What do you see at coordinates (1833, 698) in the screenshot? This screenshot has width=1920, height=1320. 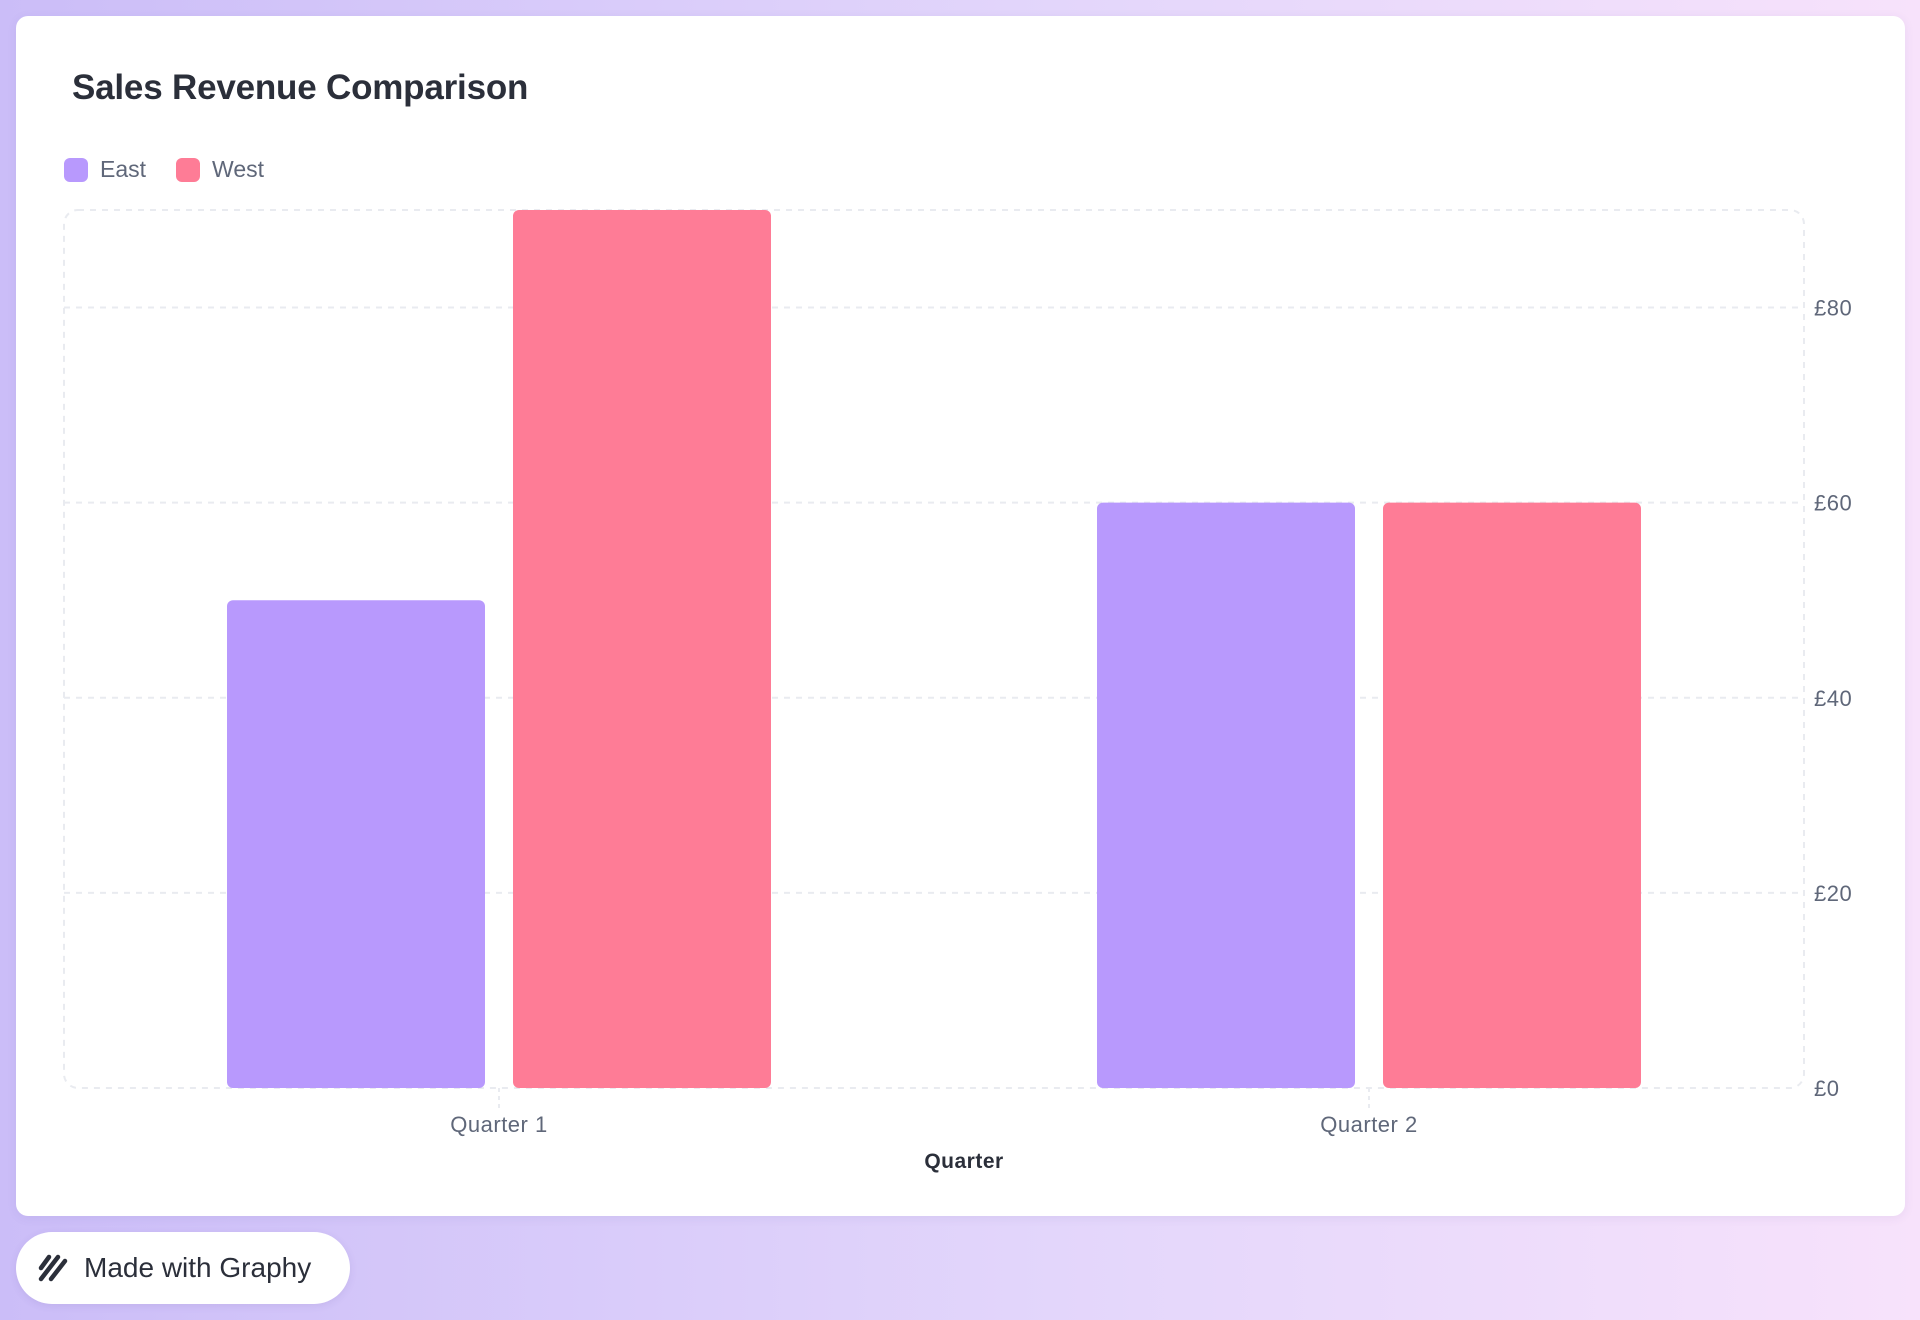 I see `y-tick-label: £40` at bounding box center [1833, 698].